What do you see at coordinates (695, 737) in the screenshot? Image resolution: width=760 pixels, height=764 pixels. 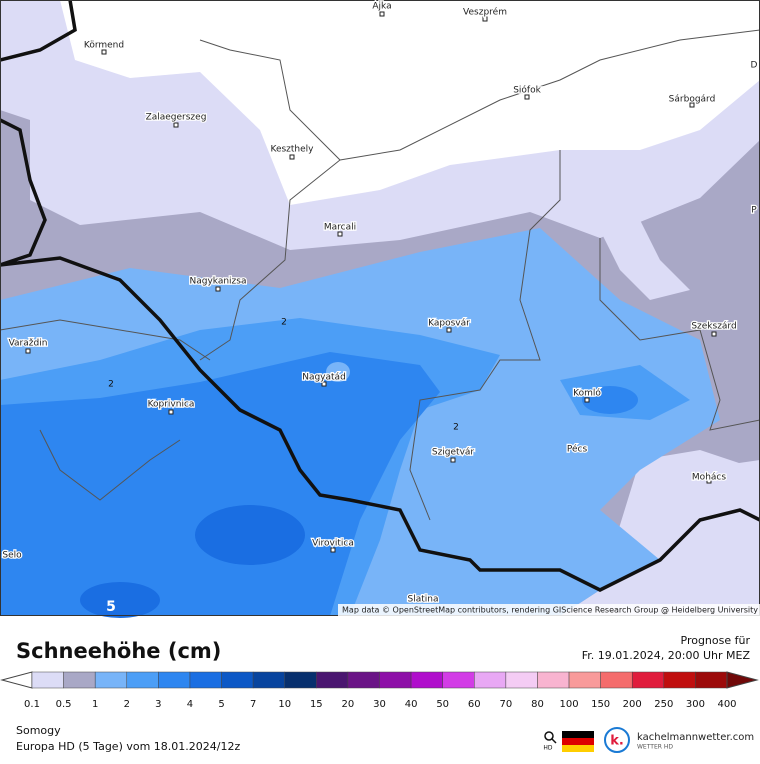 I see `brand: kachelmannwetter.com` at bounding box center [695, 737].